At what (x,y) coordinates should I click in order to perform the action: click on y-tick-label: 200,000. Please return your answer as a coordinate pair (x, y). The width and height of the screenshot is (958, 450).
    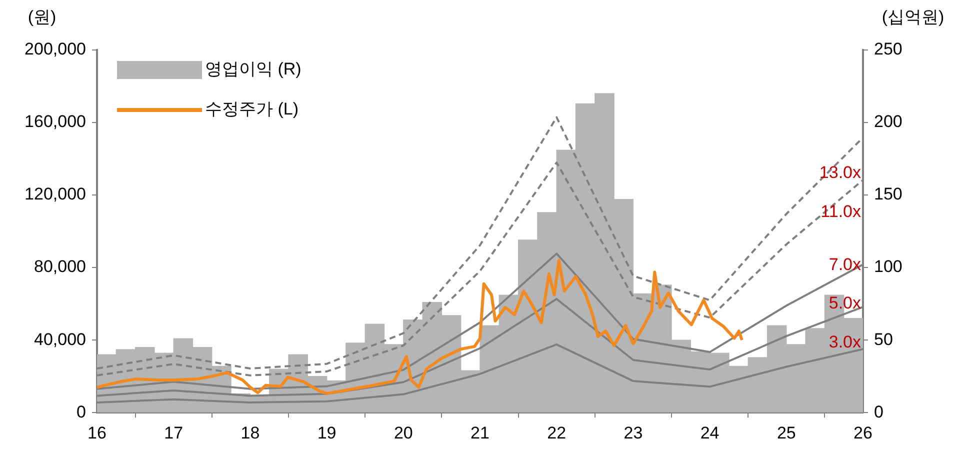
    Looking at the image, I should click on (55, 49).